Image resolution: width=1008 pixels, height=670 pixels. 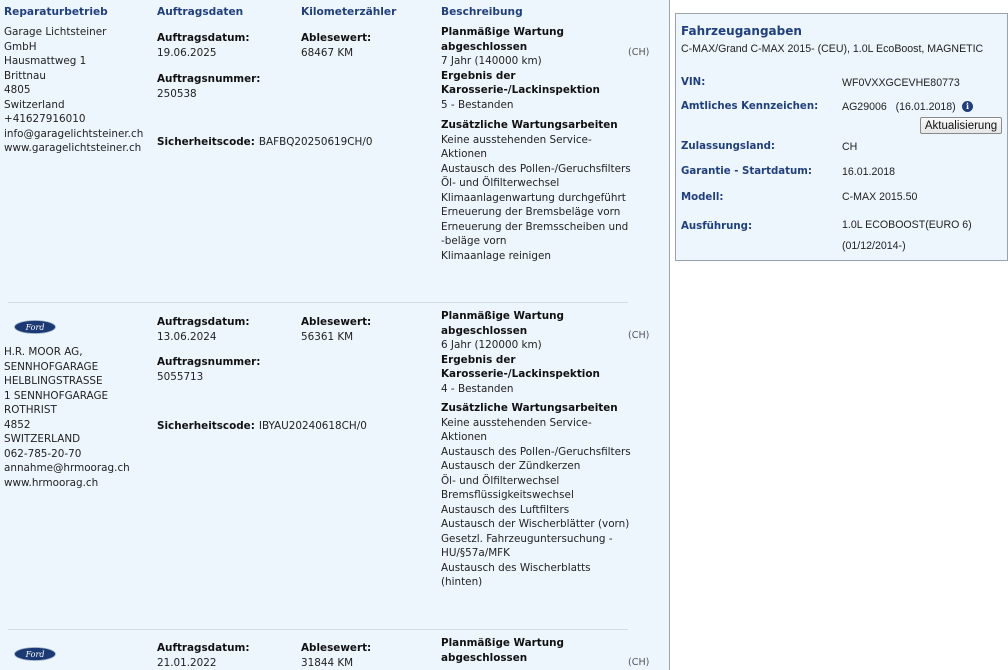 I want to click on additional-work-title: Zusätzliche Wartungsarbeiten, so click(x=529, y=125).